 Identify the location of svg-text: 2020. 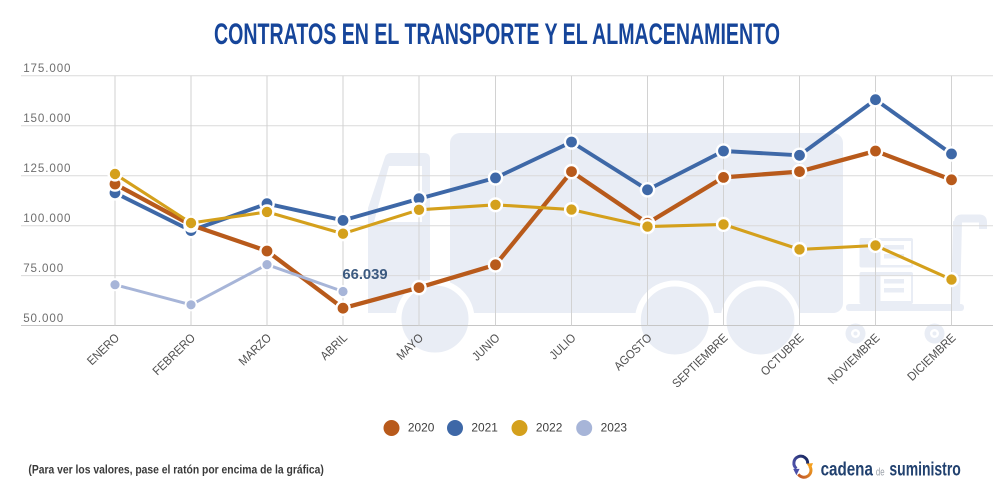
(421, 428).